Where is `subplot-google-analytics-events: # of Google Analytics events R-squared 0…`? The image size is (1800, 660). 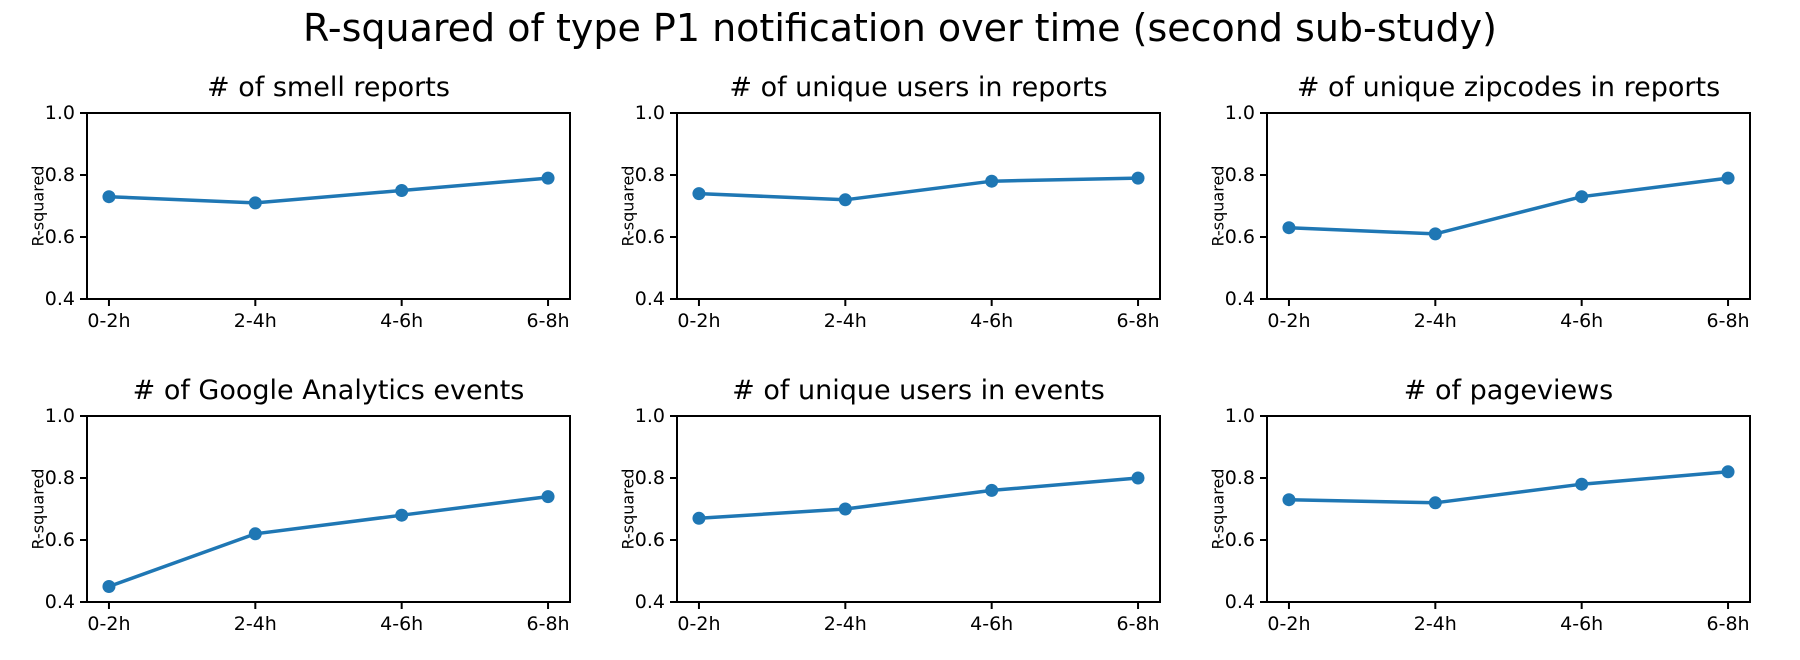
subplot-google-analytics-events: # of Google Analytics events R-squared 0… is located at coordinates (295, 498).